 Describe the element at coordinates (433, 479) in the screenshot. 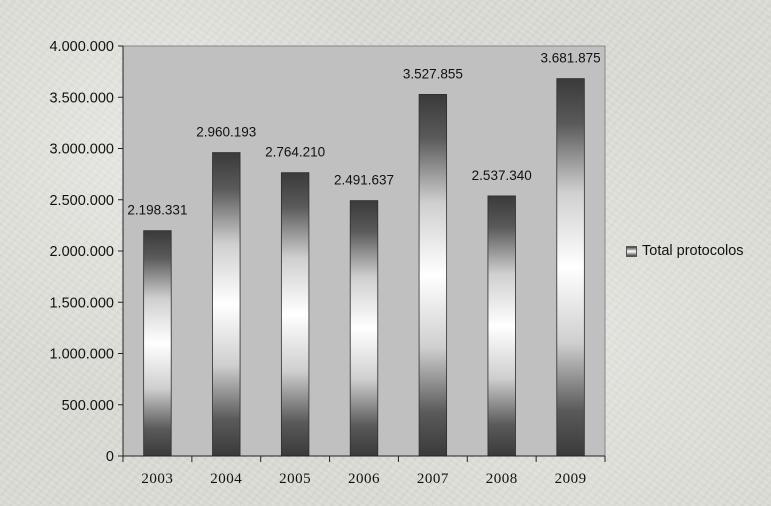

I see `x-tick-label-2007: 2007` at that location.